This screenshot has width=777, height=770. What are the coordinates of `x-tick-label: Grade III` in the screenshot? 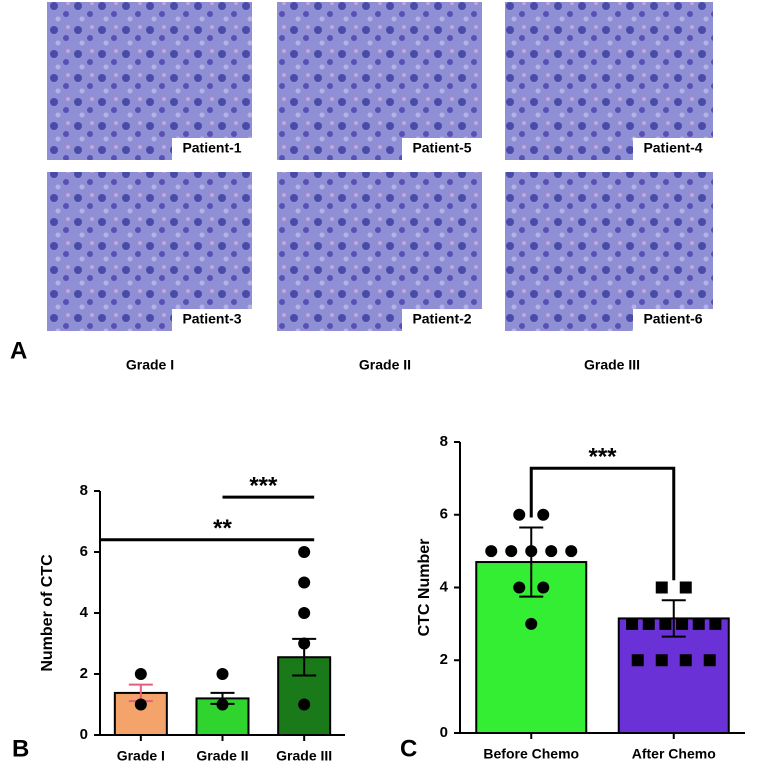 It's located at (304, 756).